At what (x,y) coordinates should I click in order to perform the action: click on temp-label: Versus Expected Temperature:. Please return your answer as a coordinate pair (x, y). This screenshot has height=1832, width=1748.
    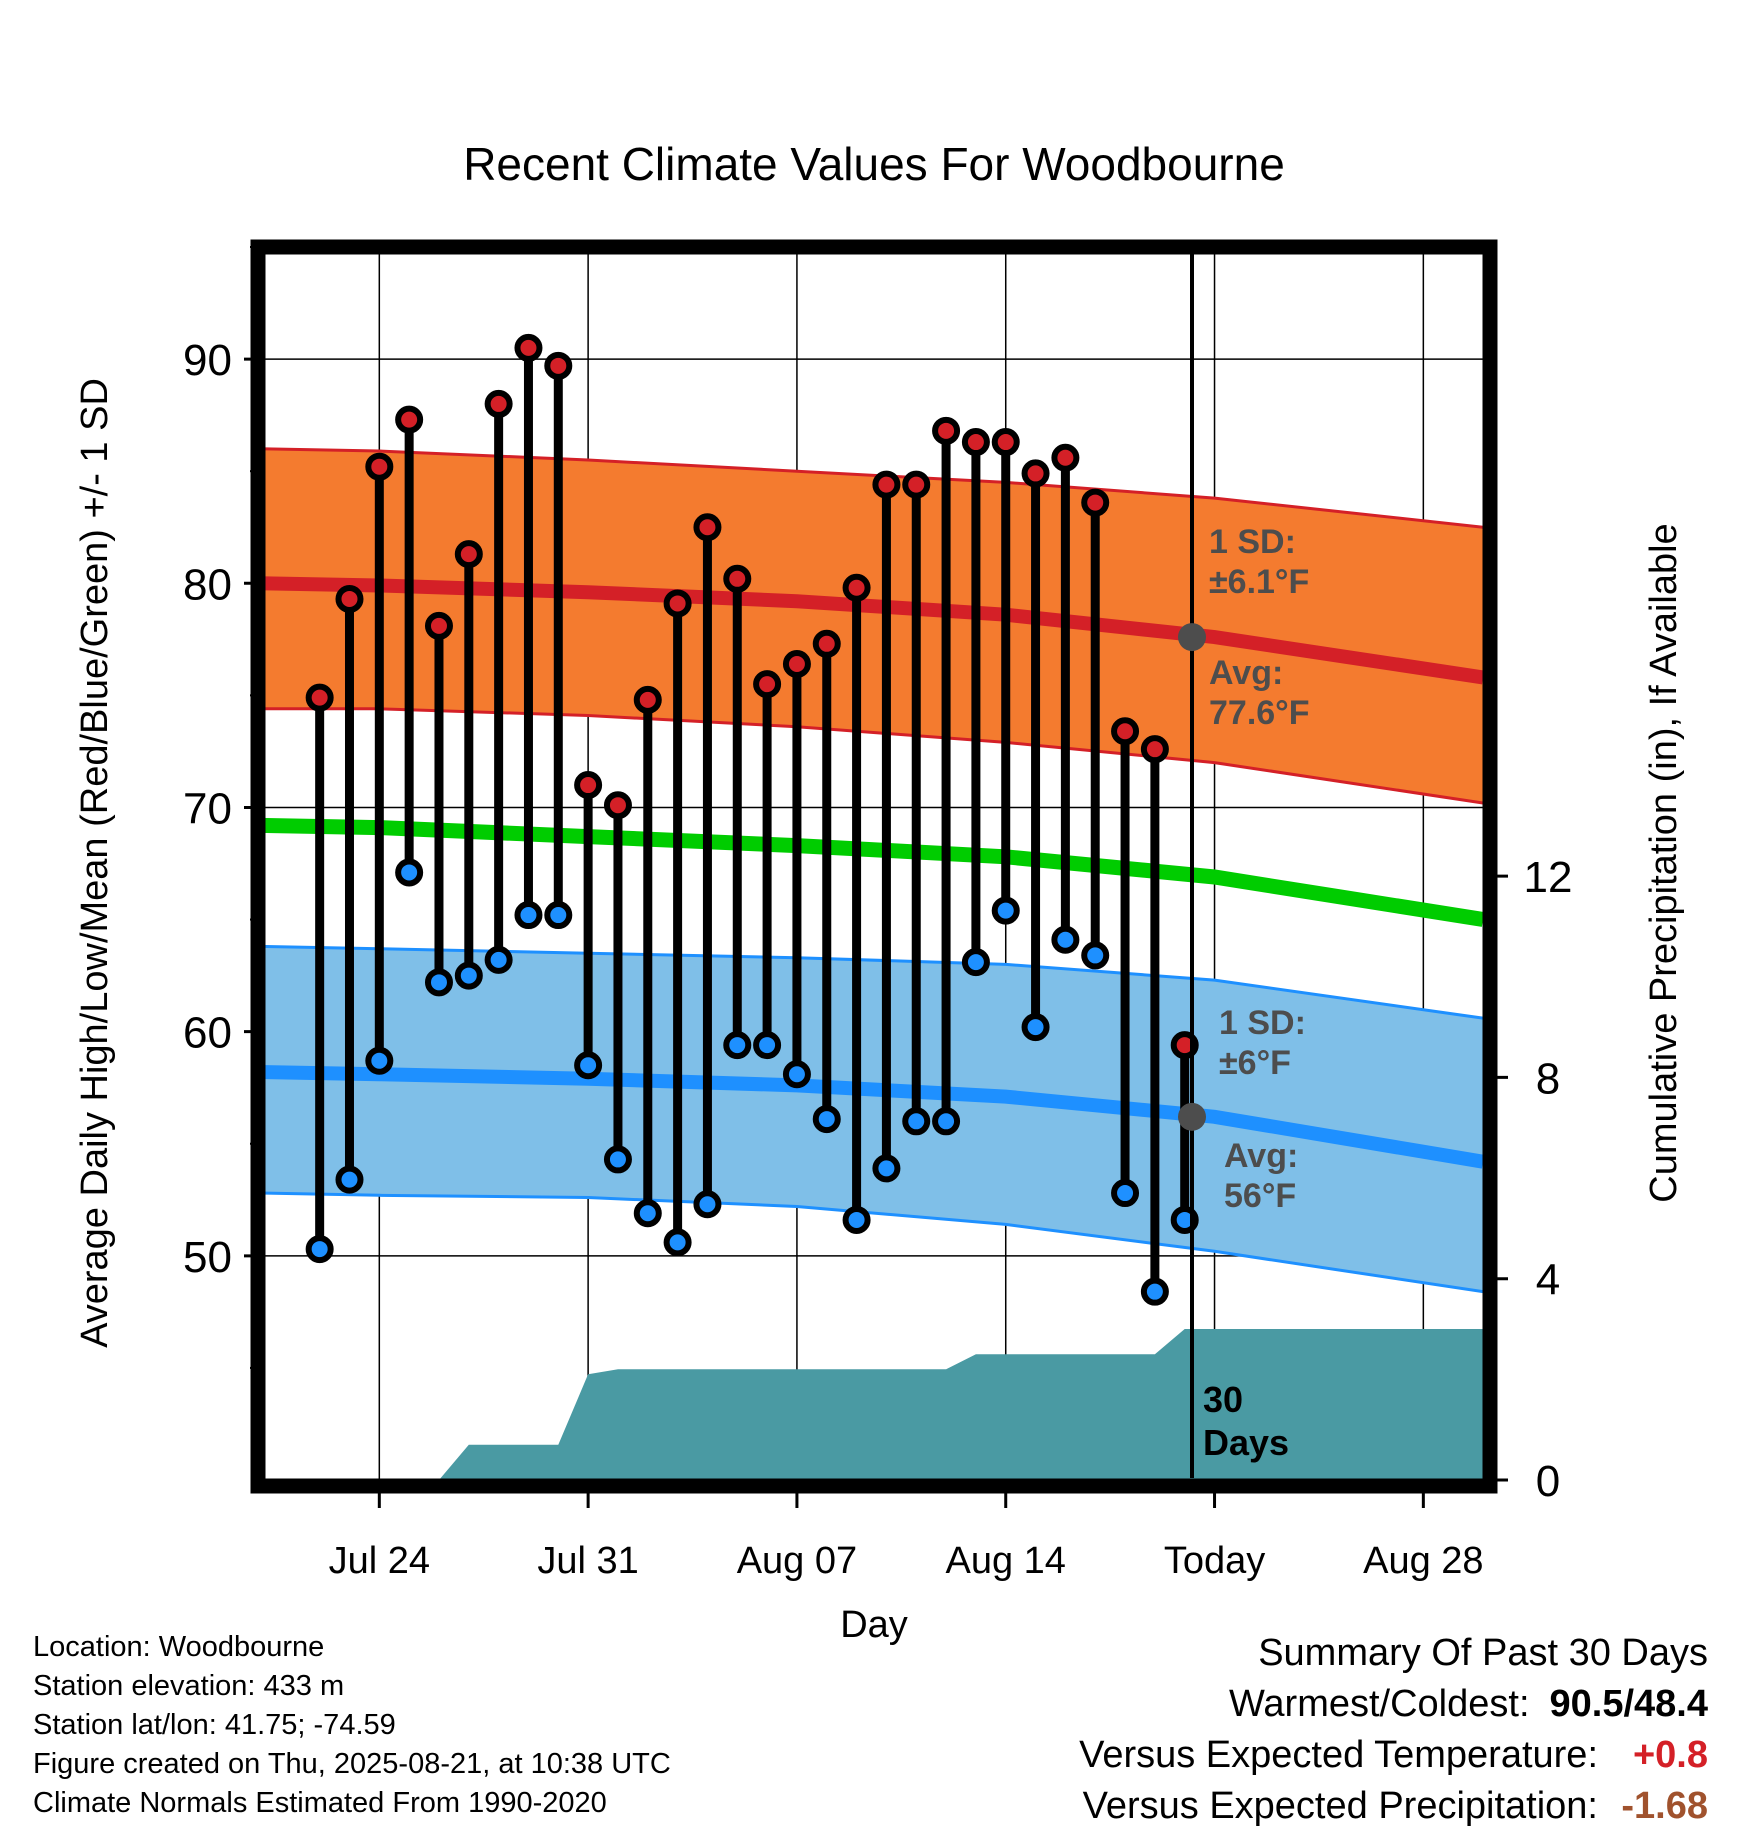
    Looking at the image, I should click on (1338, 1755).